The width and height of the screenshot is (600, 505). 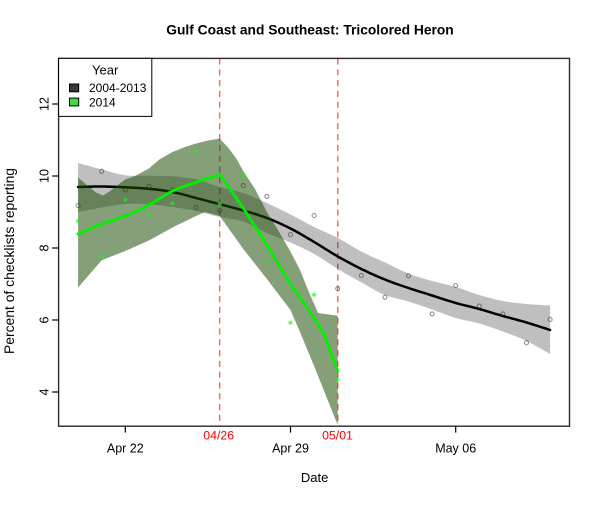 What do you see at coordinates (44, 391) in the screenshot?
I see `svg-text: 4` at bounding box center [44, 391].